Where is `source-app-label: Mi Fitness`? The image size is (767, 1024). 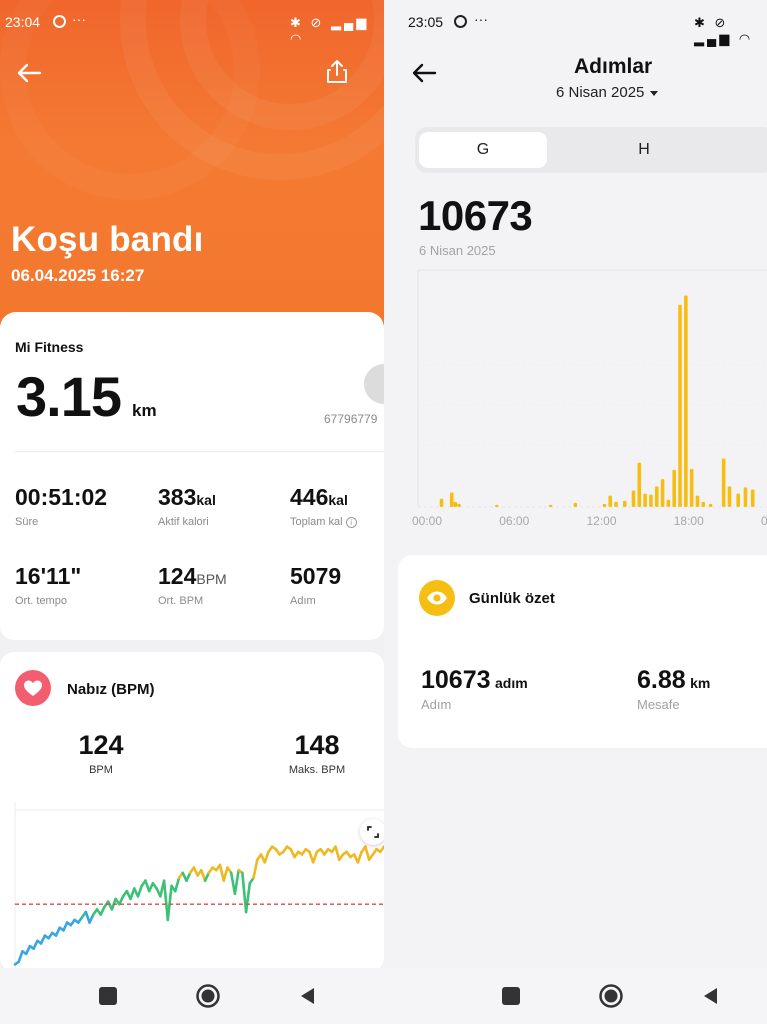
source-app-label: Mi Fitness is located at coordinates (49, 347).